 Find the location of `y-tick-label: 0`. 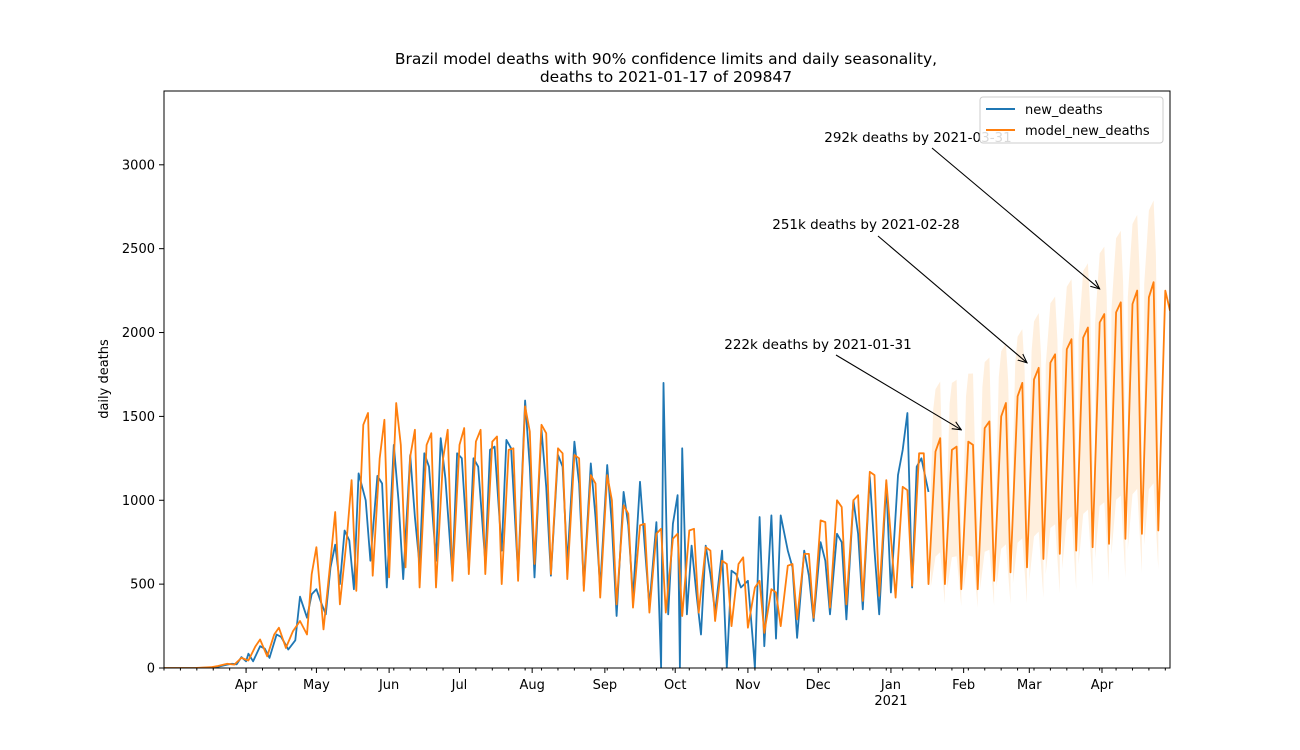

y-tick-label: 0 is located at coordinates (151, 669).